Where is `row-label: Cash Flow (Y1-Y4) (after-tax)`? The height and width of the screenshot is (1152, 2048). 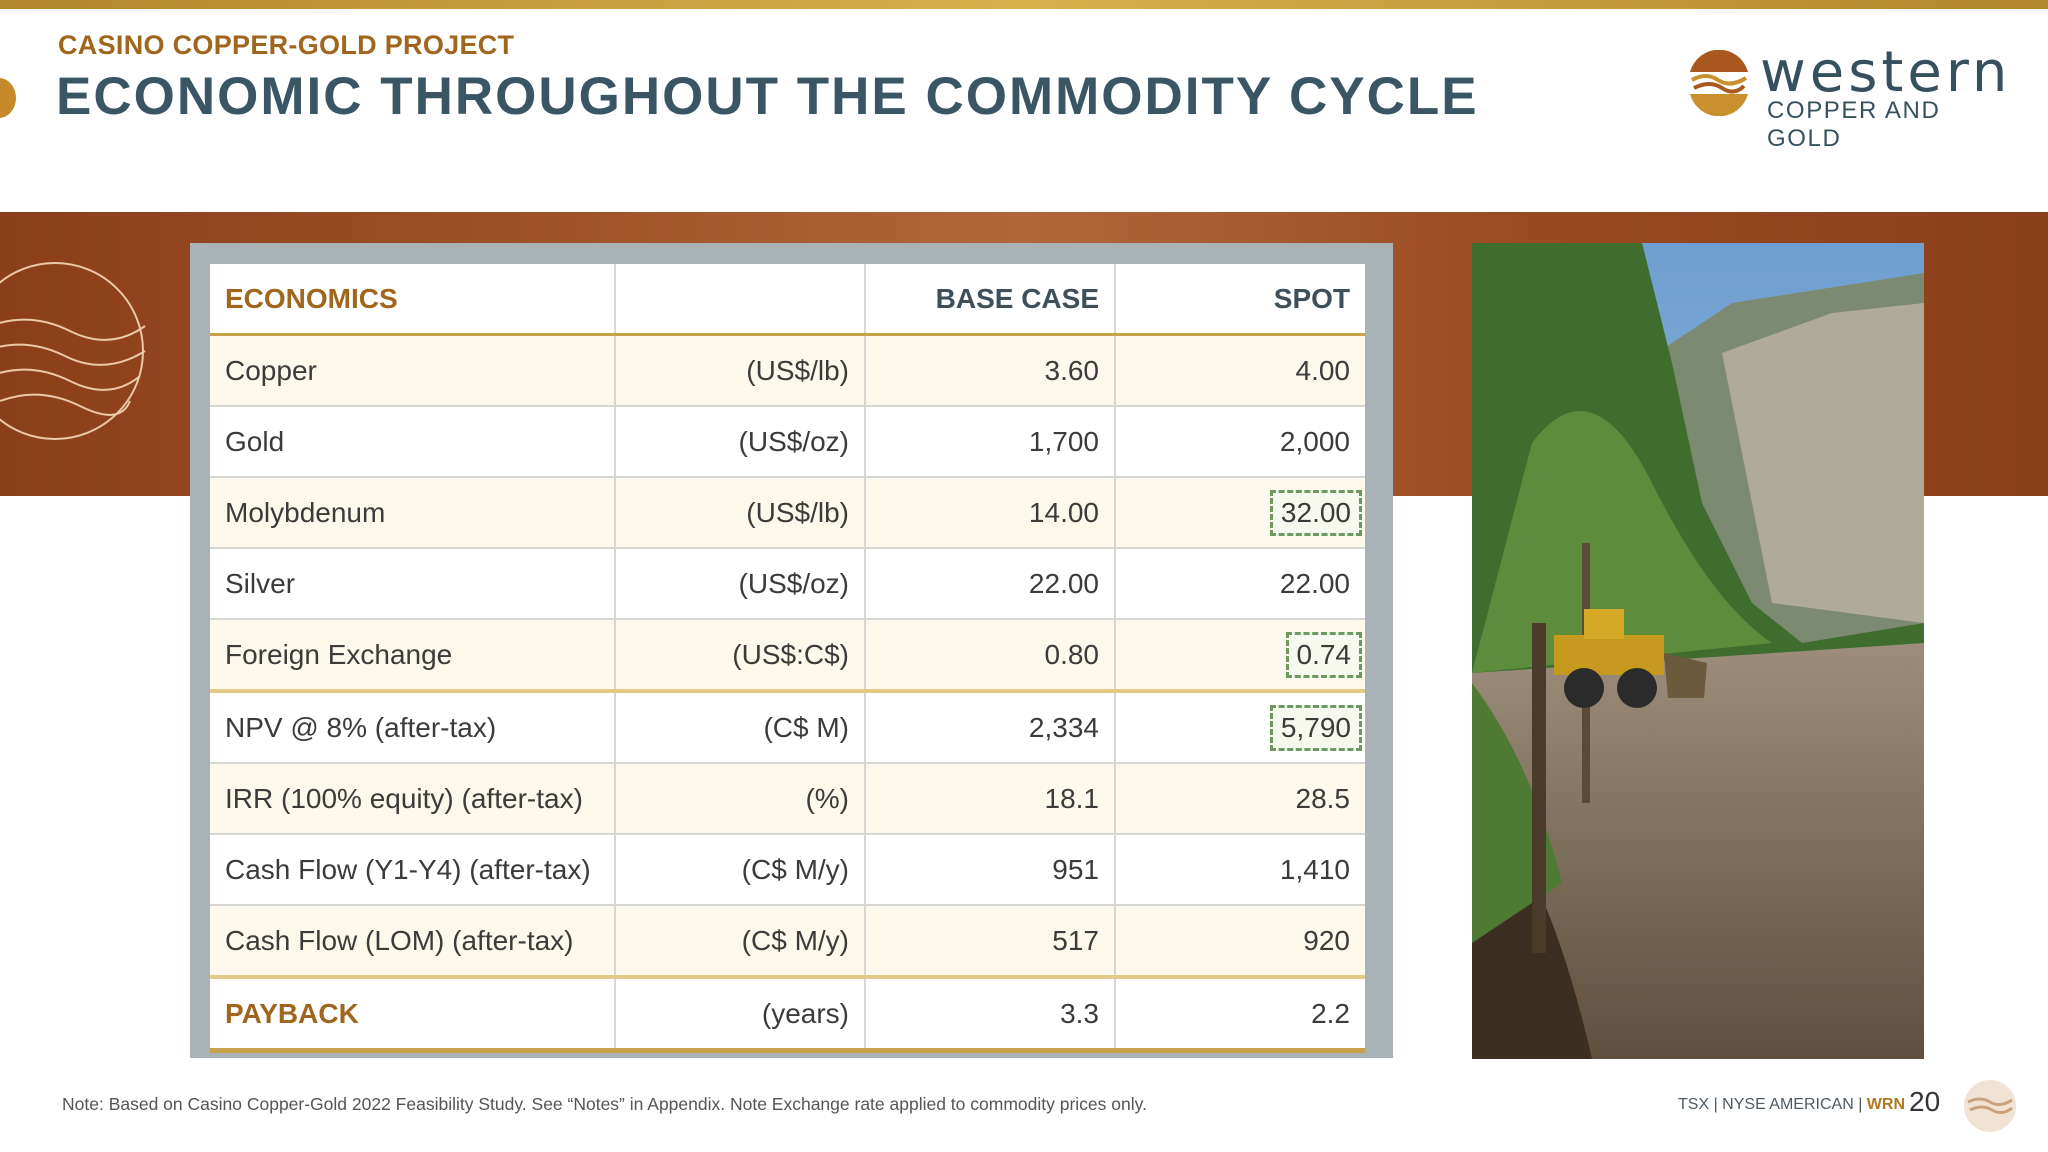
row-label: Cash Flow (Y1-Y4) (after-tax) is located at coordinates (413, 870).